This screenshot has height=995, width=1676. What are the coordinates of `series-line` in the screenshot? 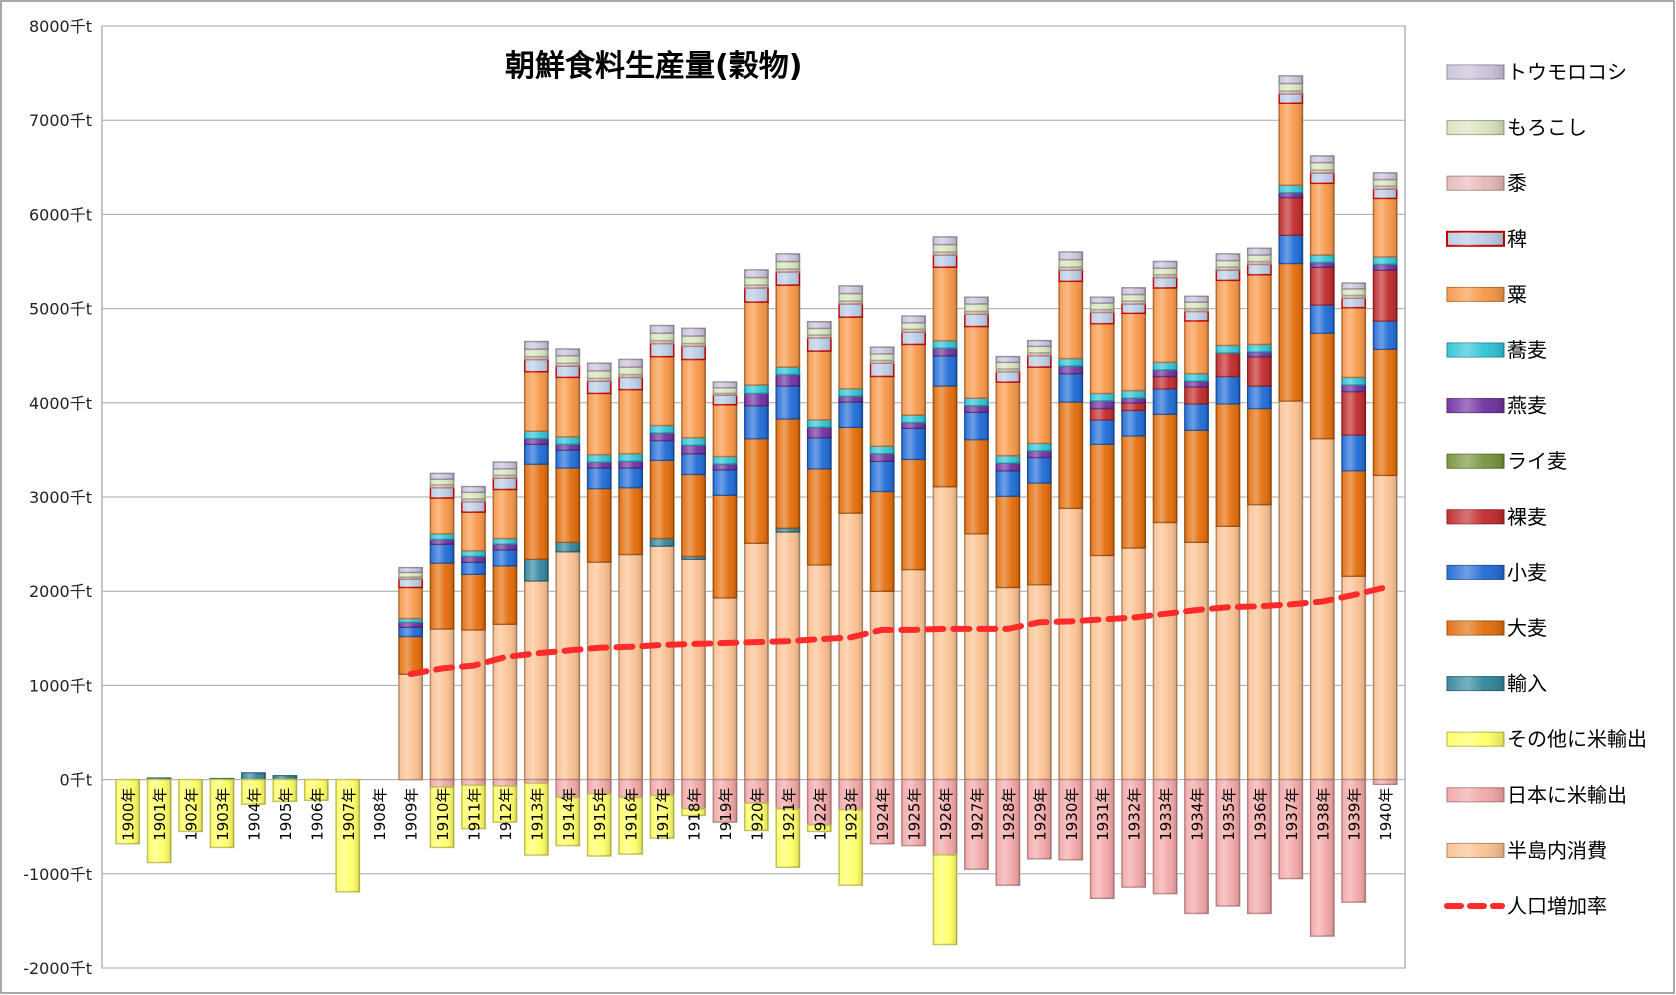 It's located at (898, 631).